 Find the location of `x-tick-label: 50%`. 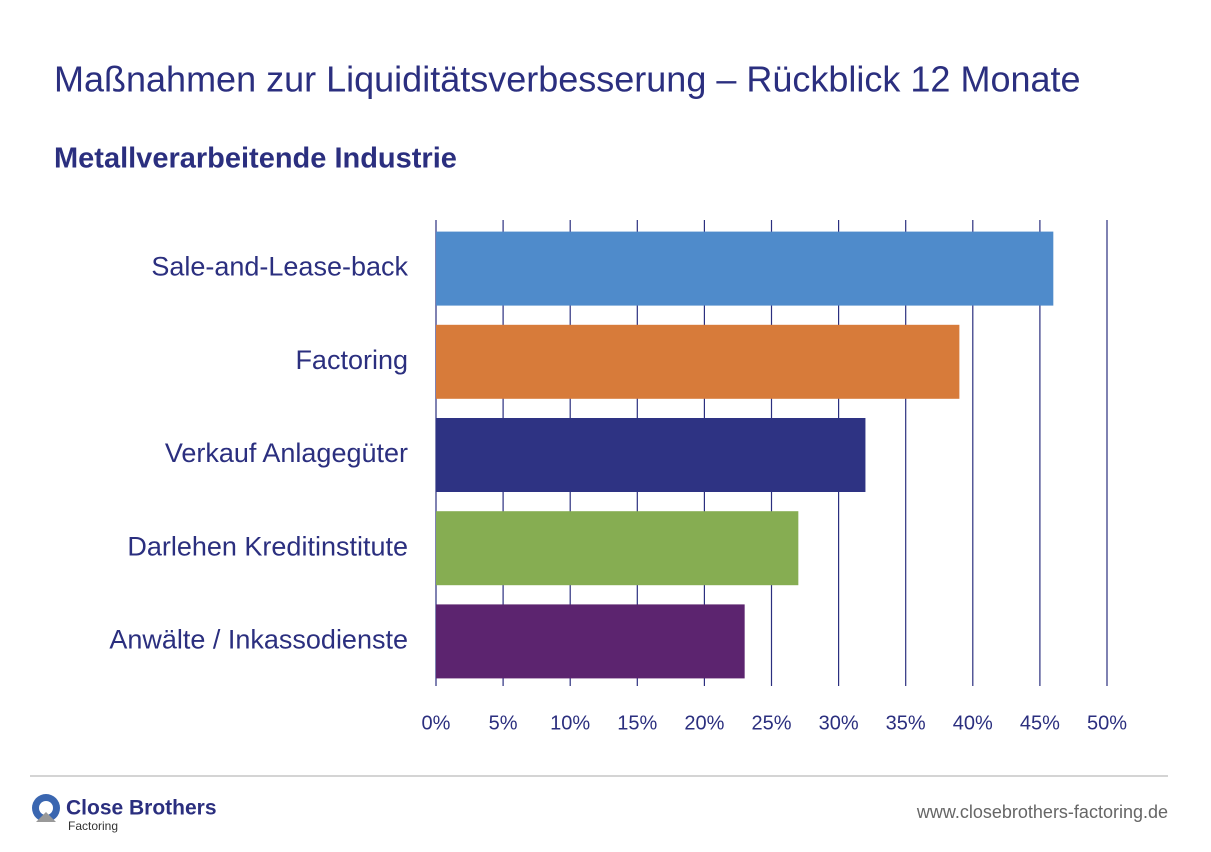

x-tick-label: 50% is located at coordinates (1107, 723).